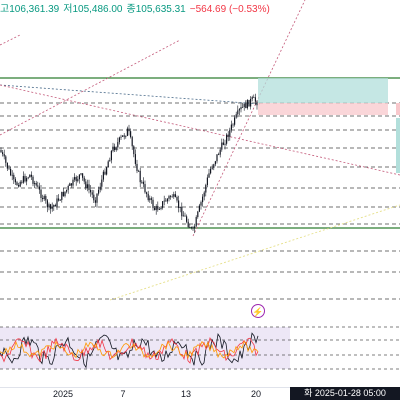 The width and height of the screenshot is (400, 401). I want to click on target-zone, so click(323, 90).